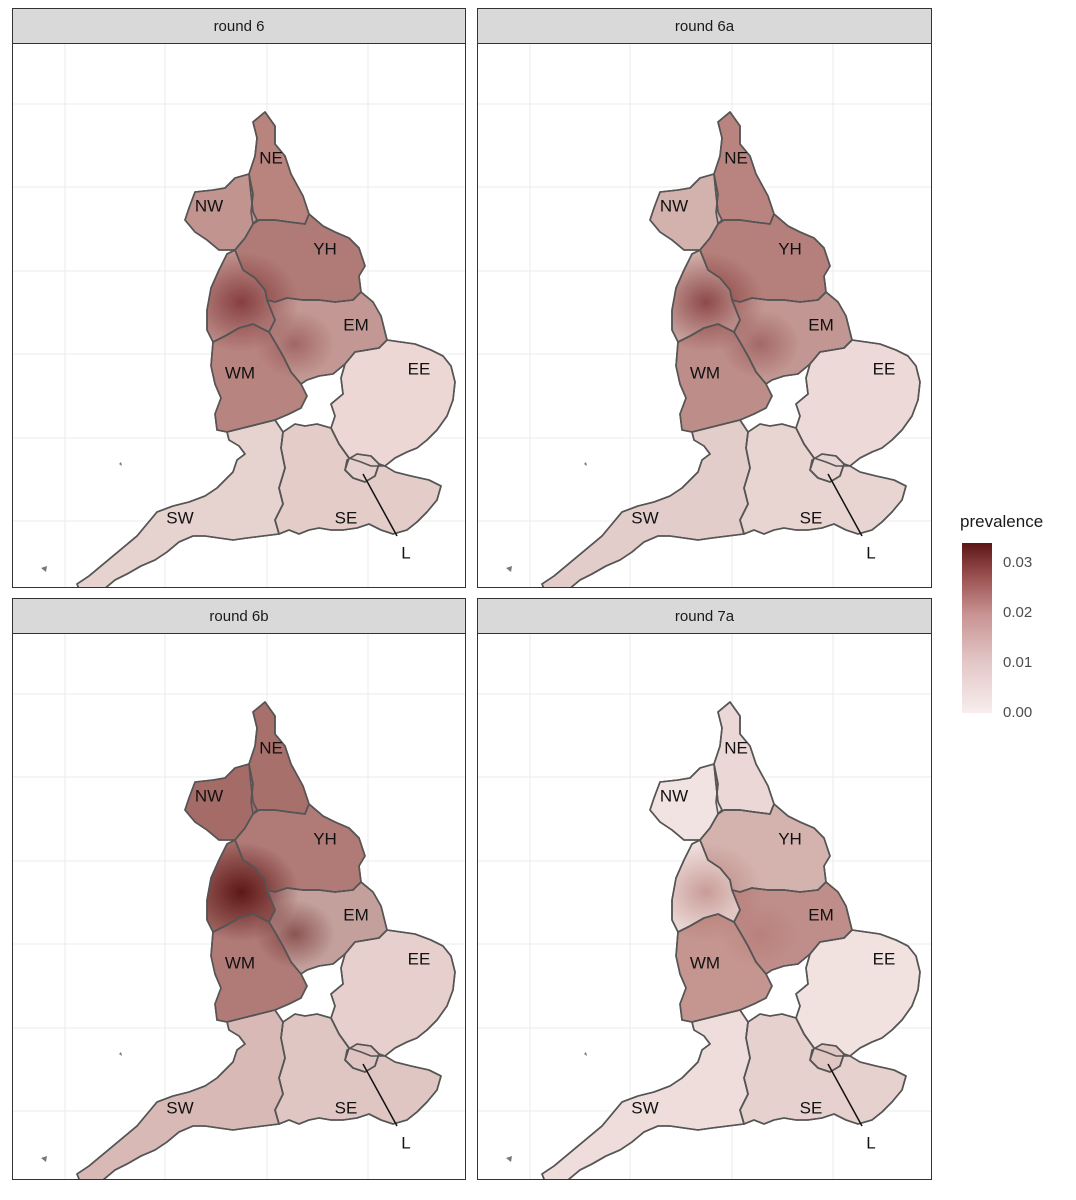 This screenshot has width=1076, height=1200. Describe the element at coordinates (239, 26) in the screenshot. I see `panel-title: round 6` at that location.